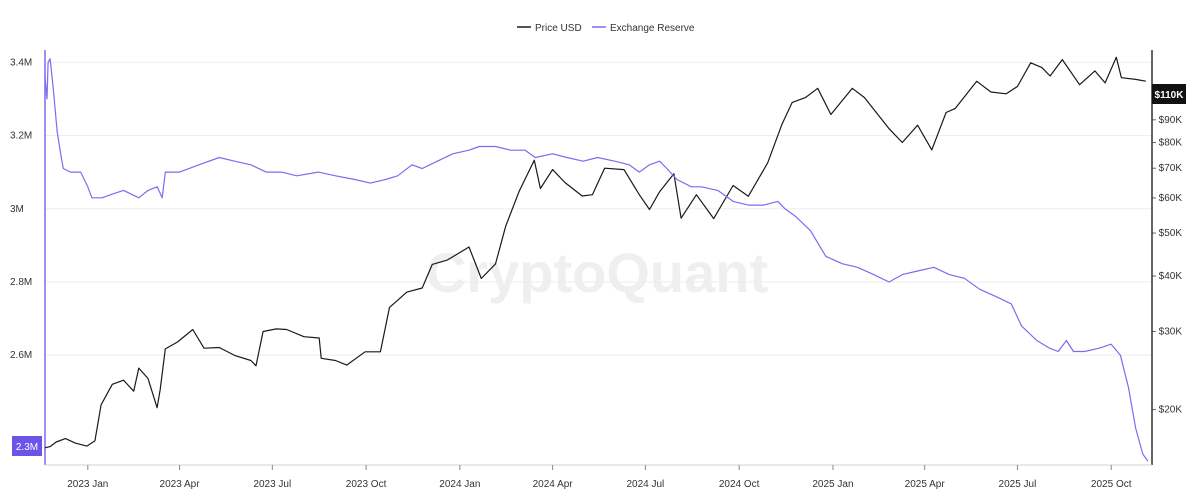 The width and height of the screenshot is (1199, 497). I want to click on x-axis-tick-label: 2025 Jan, so click(832, 484).